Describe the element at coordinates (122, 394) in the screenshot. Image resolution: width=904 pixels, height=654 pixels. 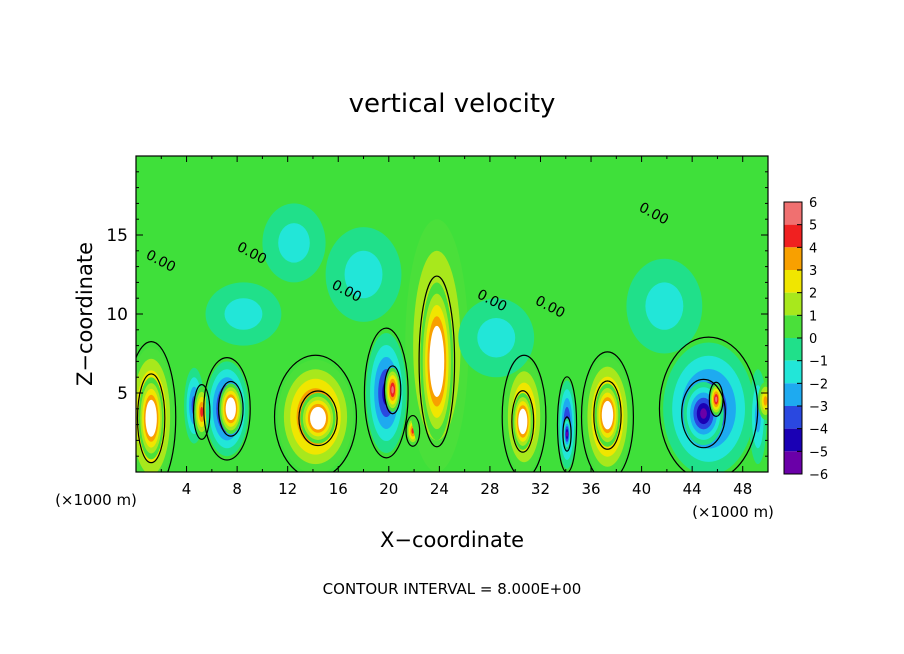
I see `y-tick-label: 5` at that location.